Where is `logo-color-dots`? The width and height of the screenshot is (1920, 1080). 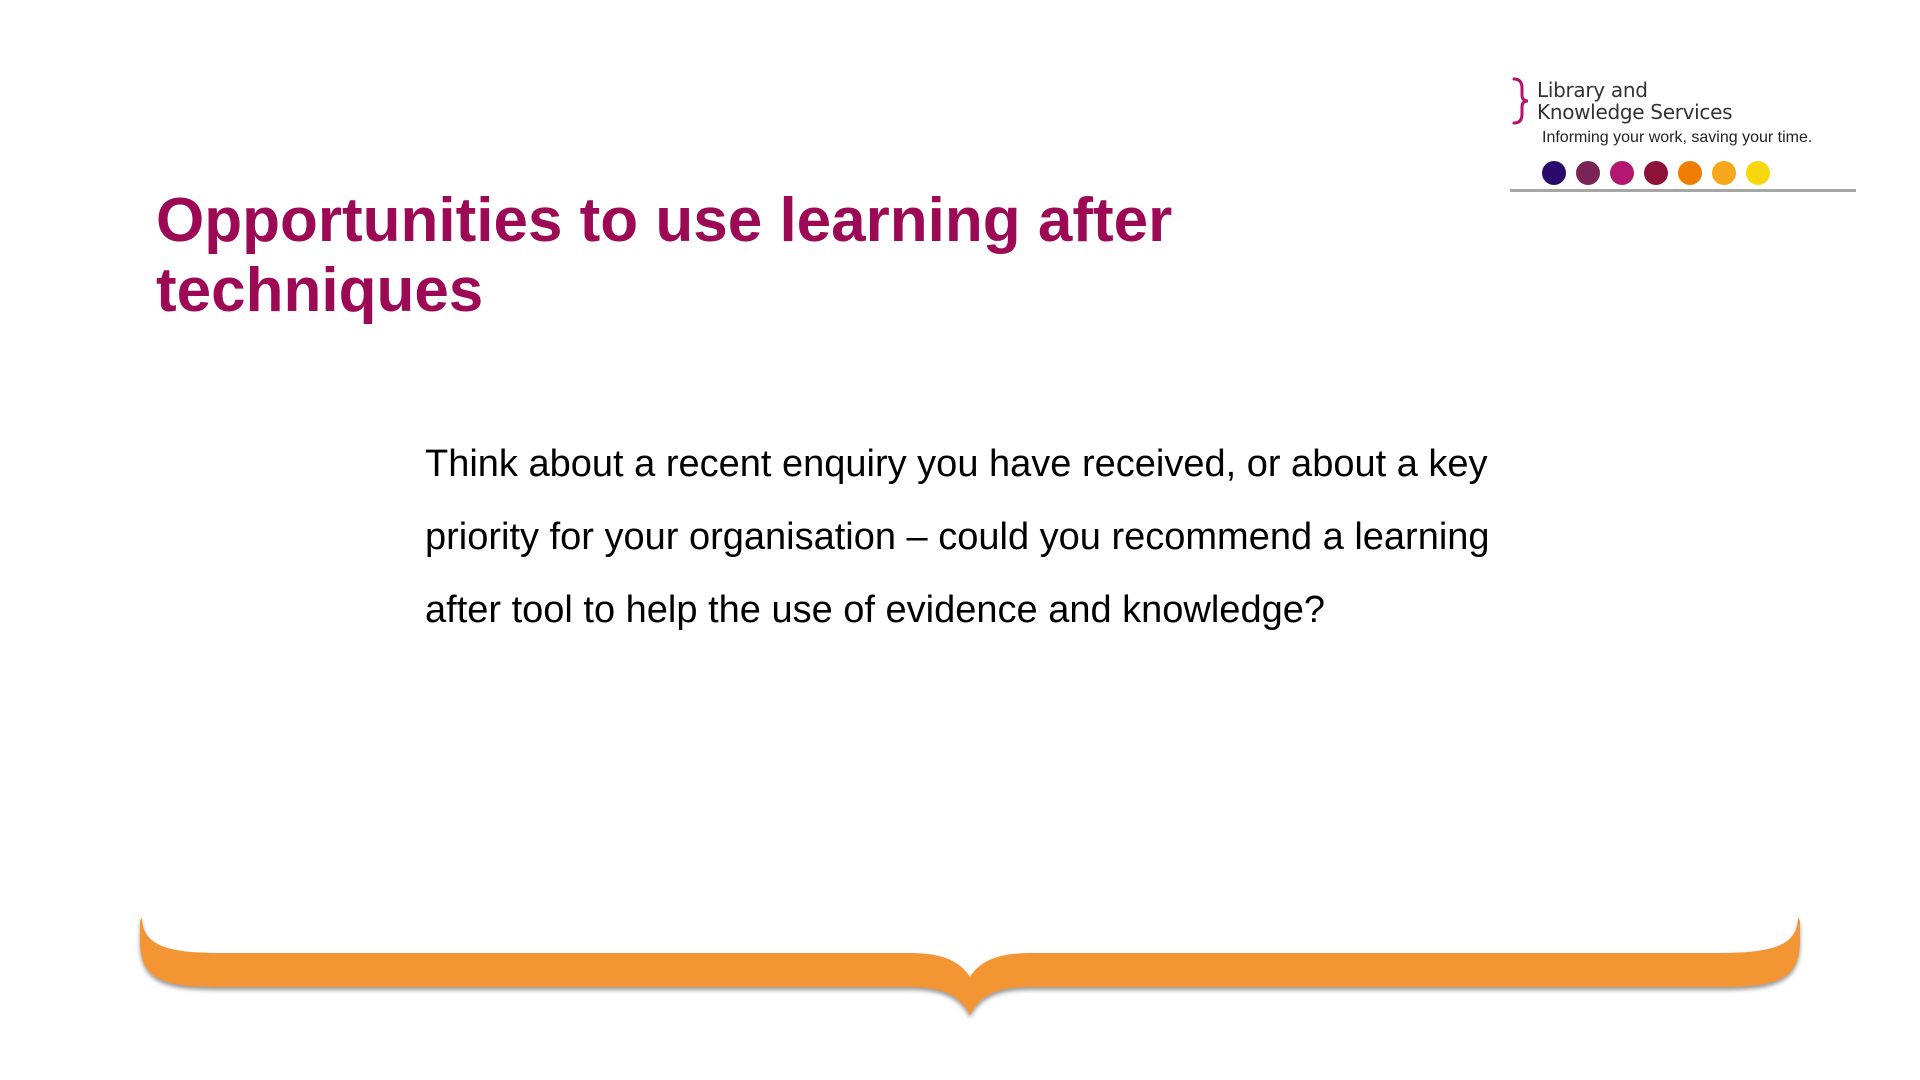
logo-color-dots is located at coordinates (1656, 173).